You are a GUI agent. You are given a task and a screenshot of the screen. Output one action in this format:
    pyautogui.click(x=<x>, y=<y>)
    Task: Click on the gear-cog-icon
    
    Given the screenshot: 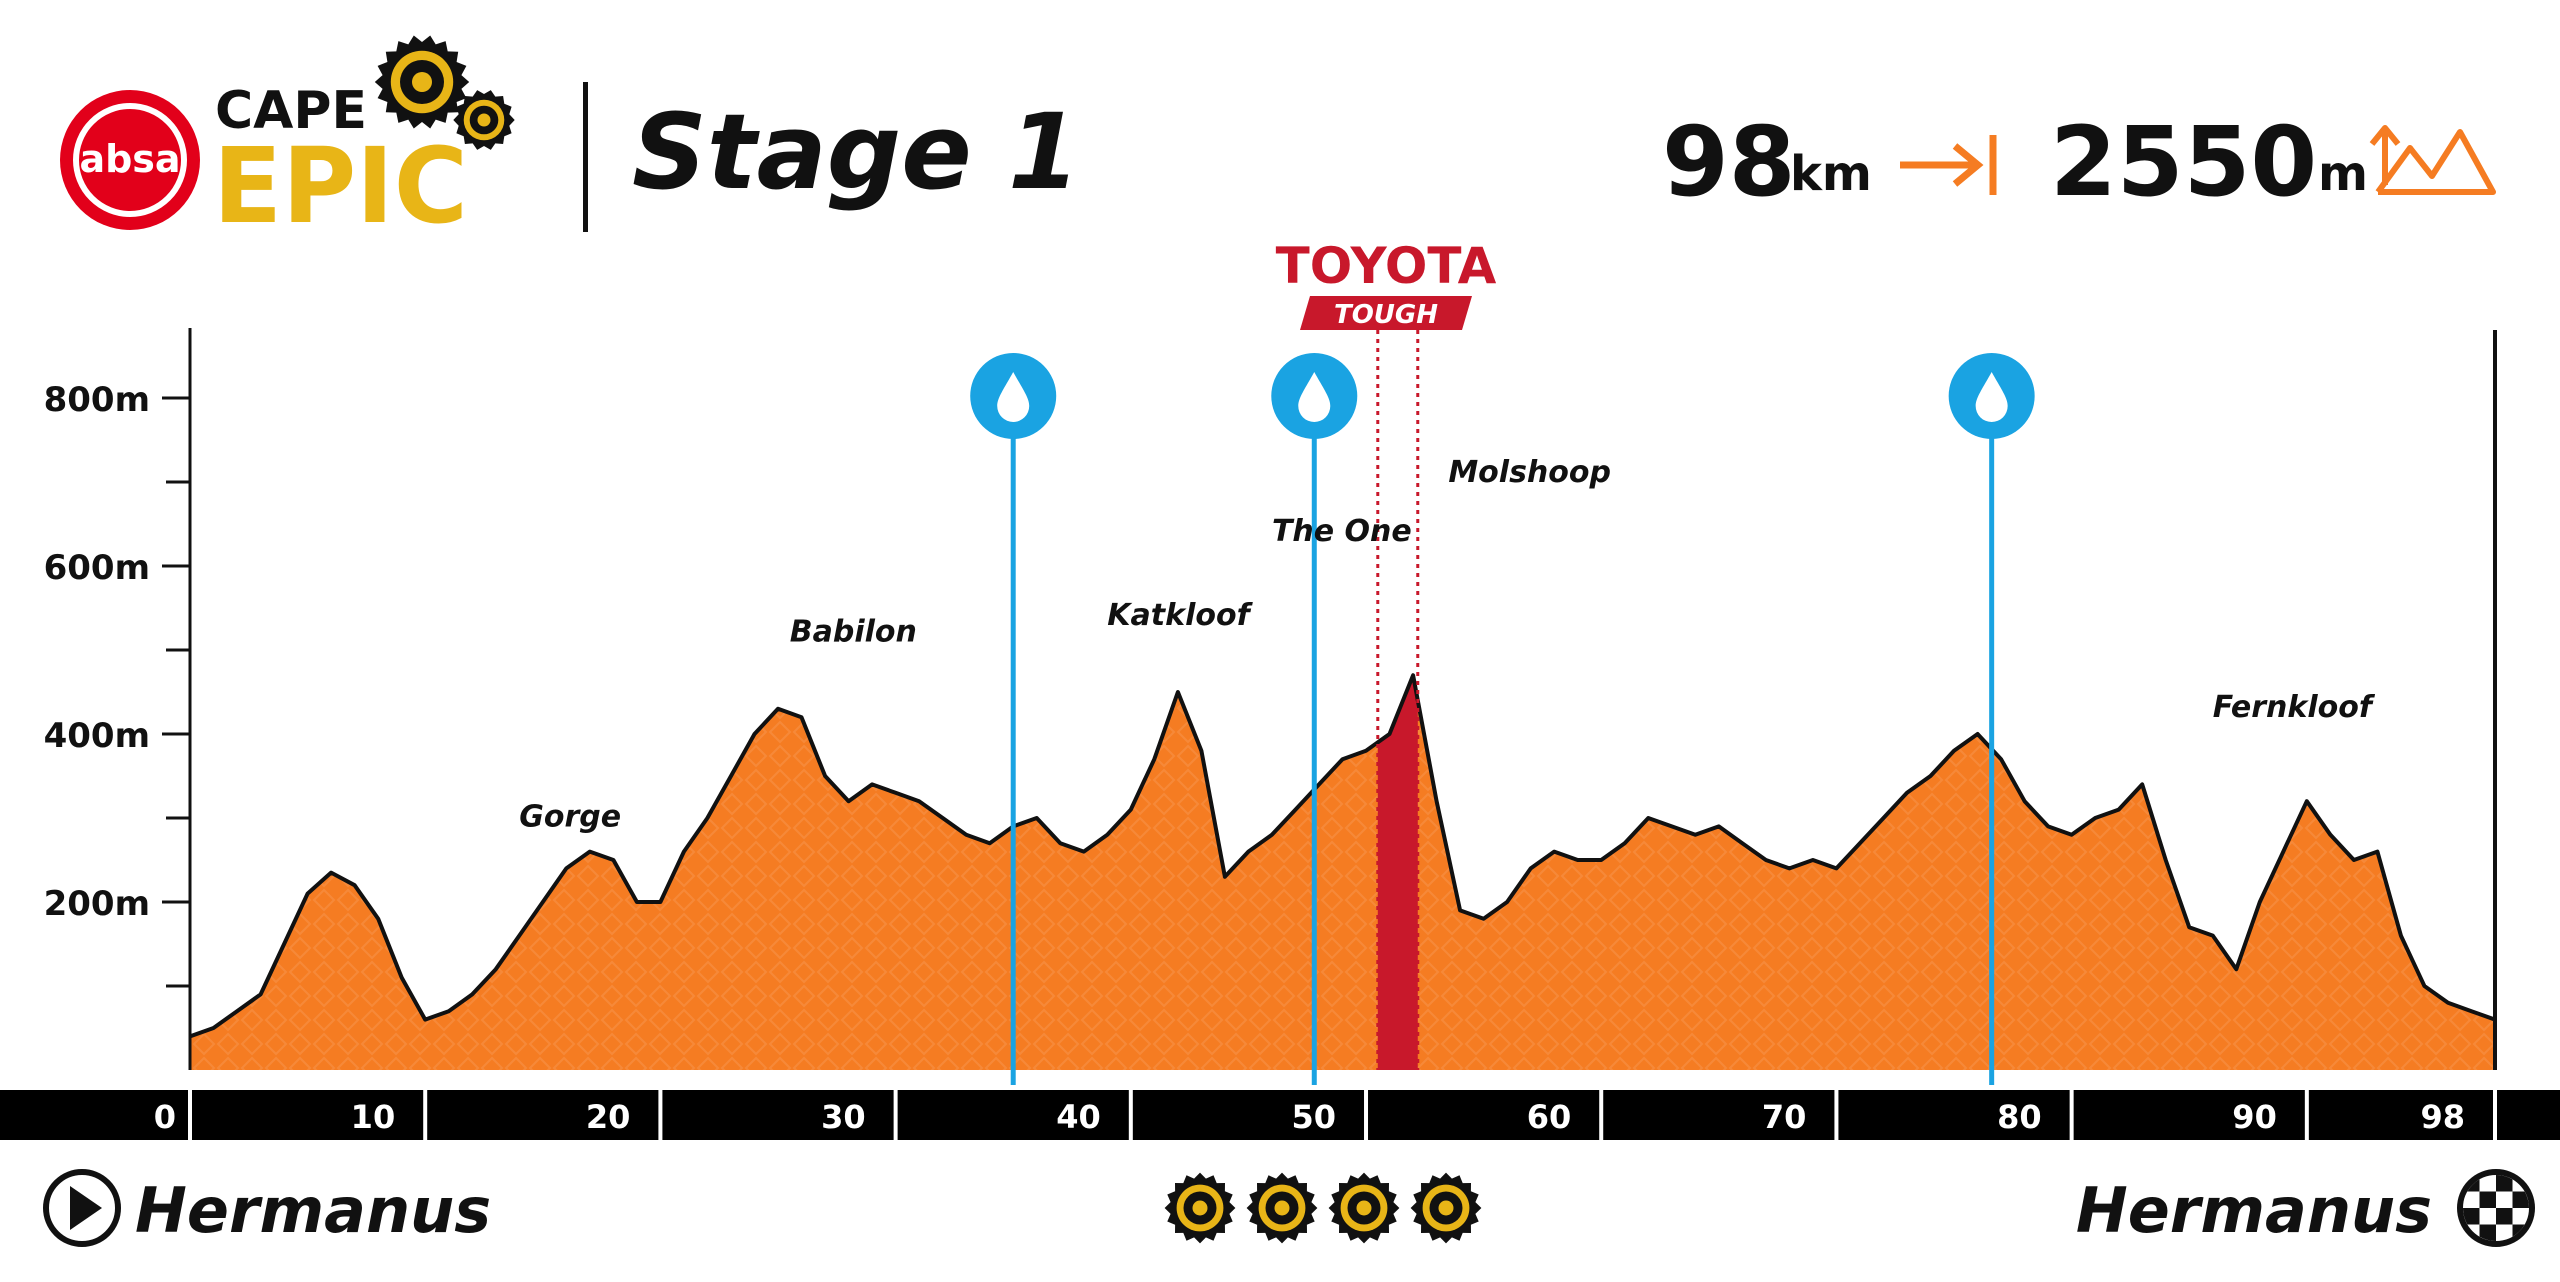 What is the action you would take?
    pyautogui.click(x=444, y=92)
    